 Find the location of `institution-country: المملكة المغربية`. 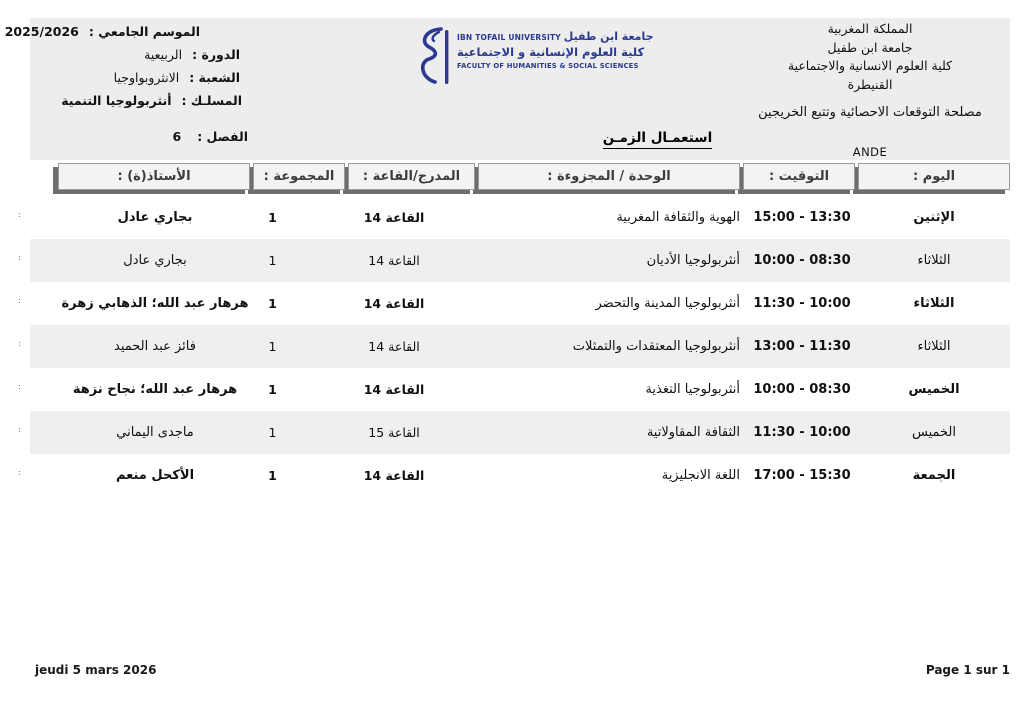

institution-country: المملكة المغربية is located at coordinates (870, 28).